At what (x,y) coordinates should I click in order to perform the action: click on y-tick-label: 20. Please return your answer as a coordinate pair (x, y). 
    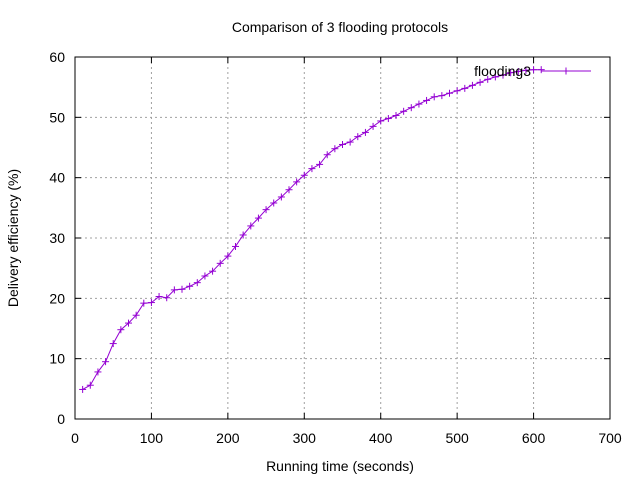
    Looking at the image, I should click on (57, 298).